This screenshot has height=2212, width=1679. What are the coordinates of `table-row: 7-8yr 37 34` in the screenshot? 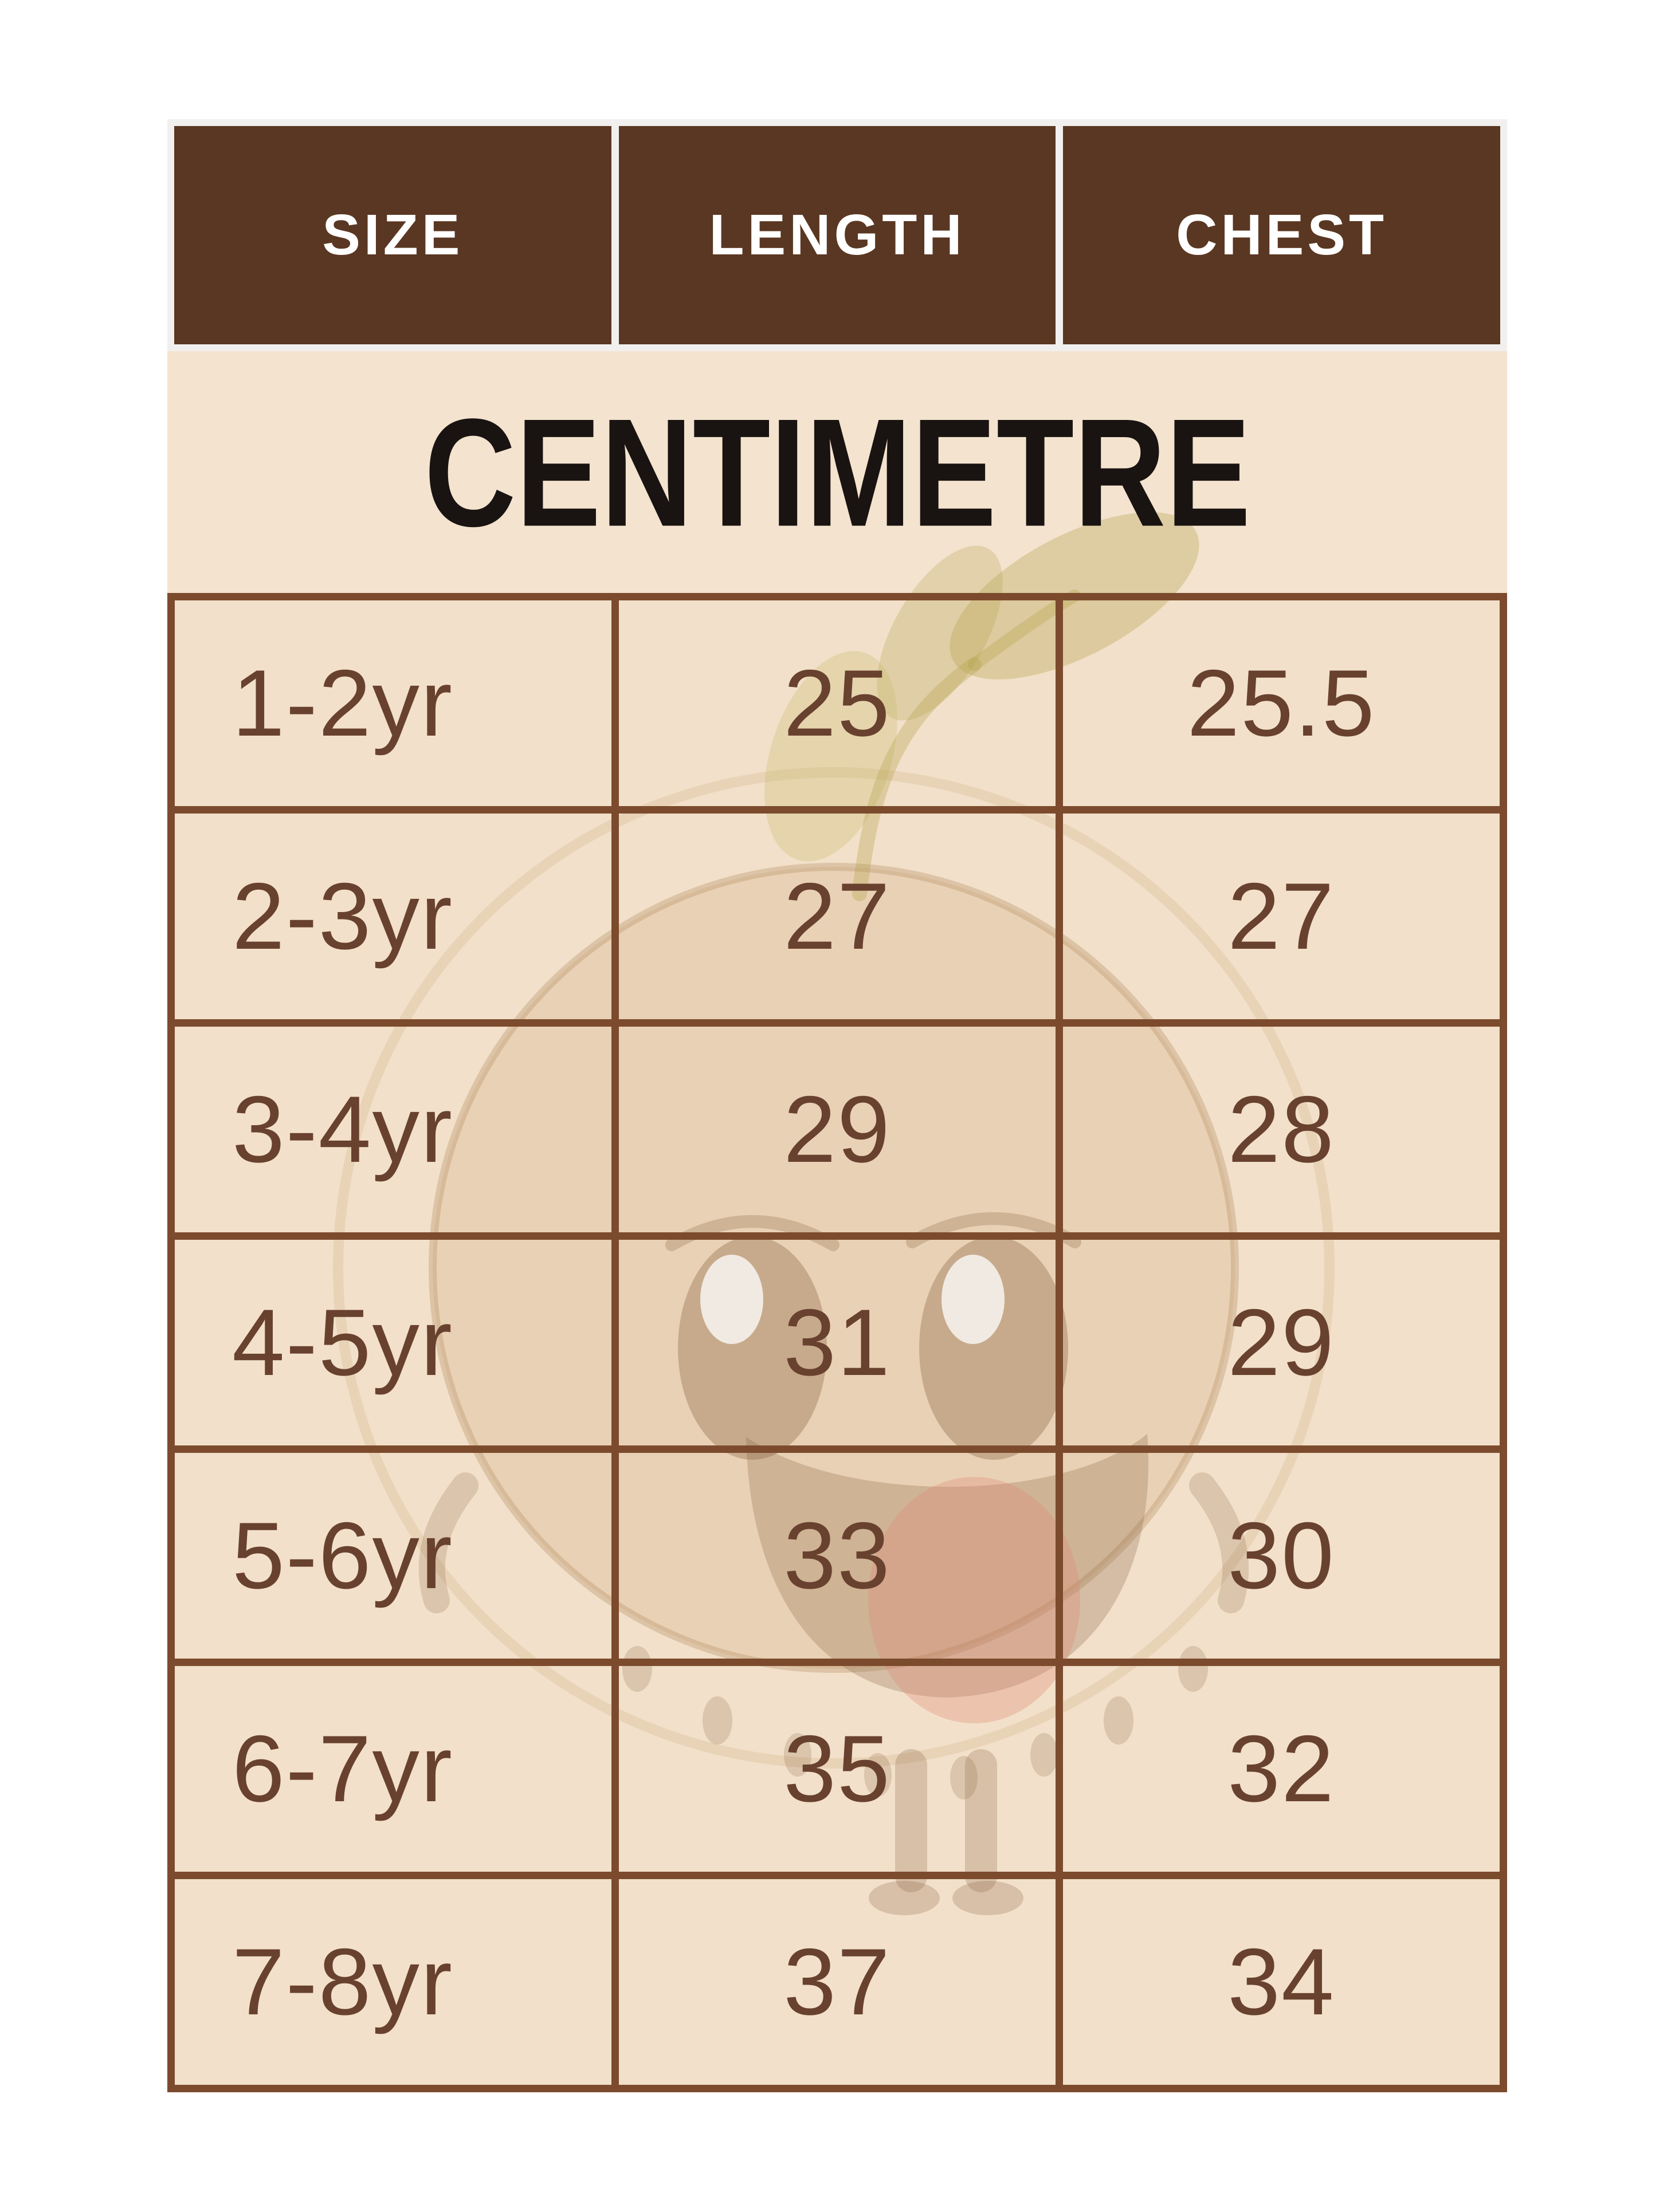 It's located at (837, 1982).